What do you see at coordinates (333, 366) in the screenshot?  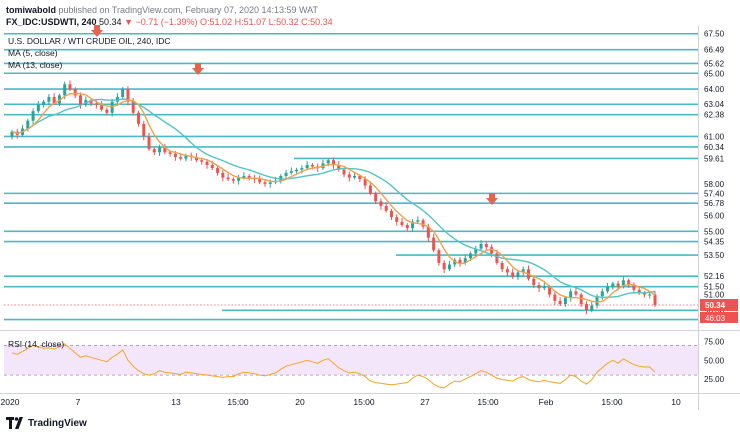 I see `rsi-line` at bounding box center [333, 366].